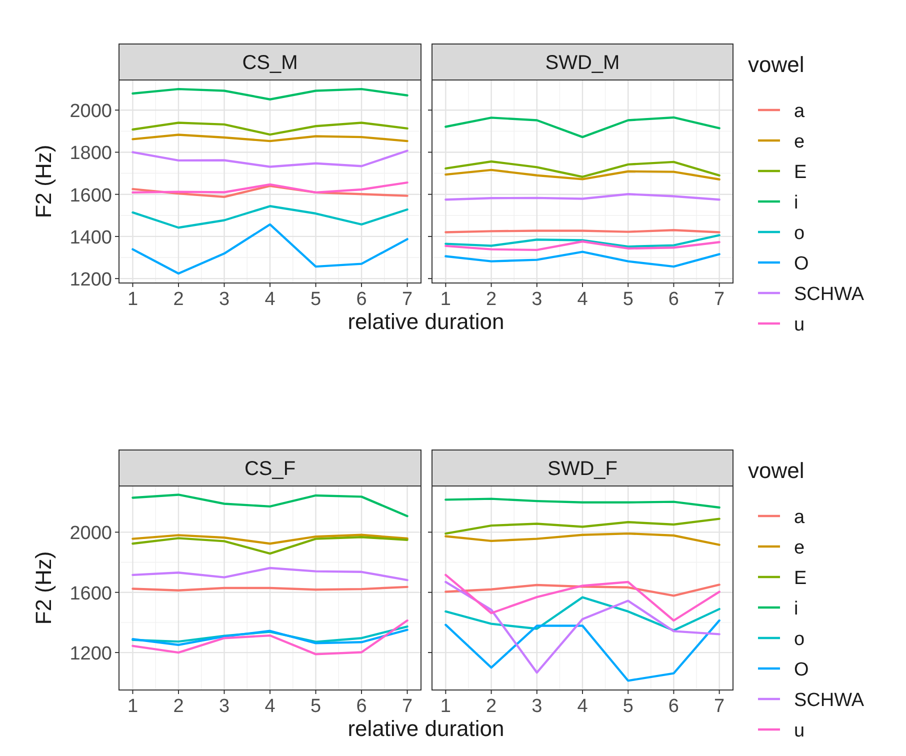  I want to click on chart-title: CS_M, so click(270, 63).